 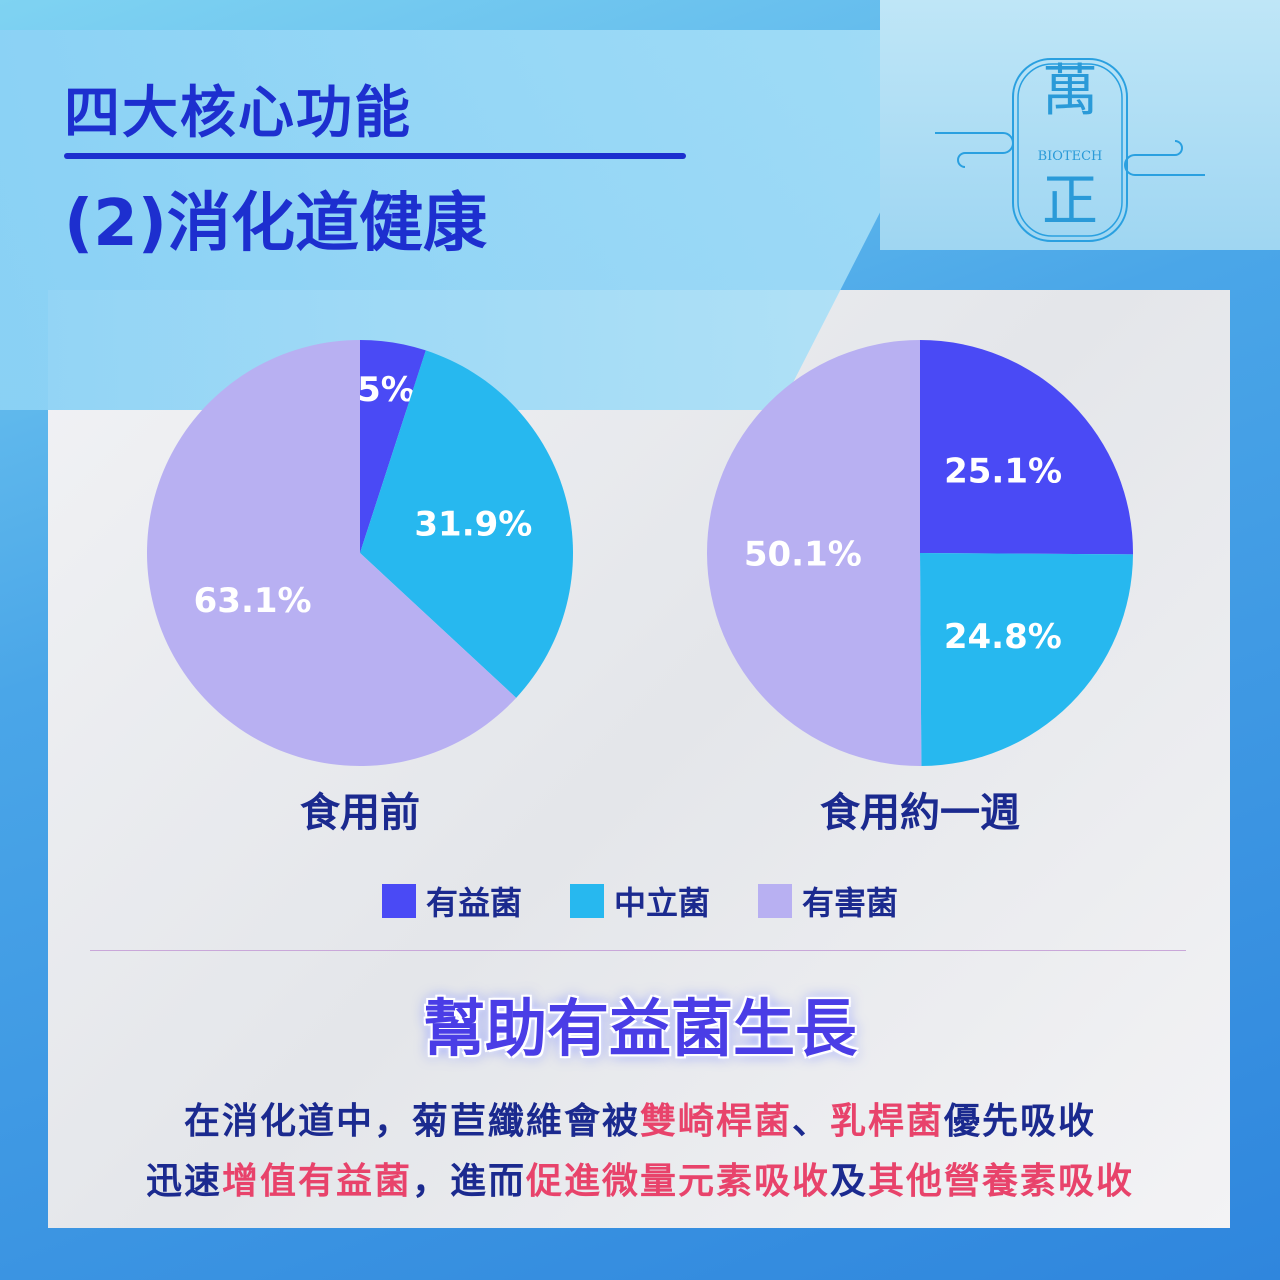 What do you see at coordinates (360, 813) in the screenshot?
I see `chart-caption-before: 食用前` at bounding box center [360, 813].